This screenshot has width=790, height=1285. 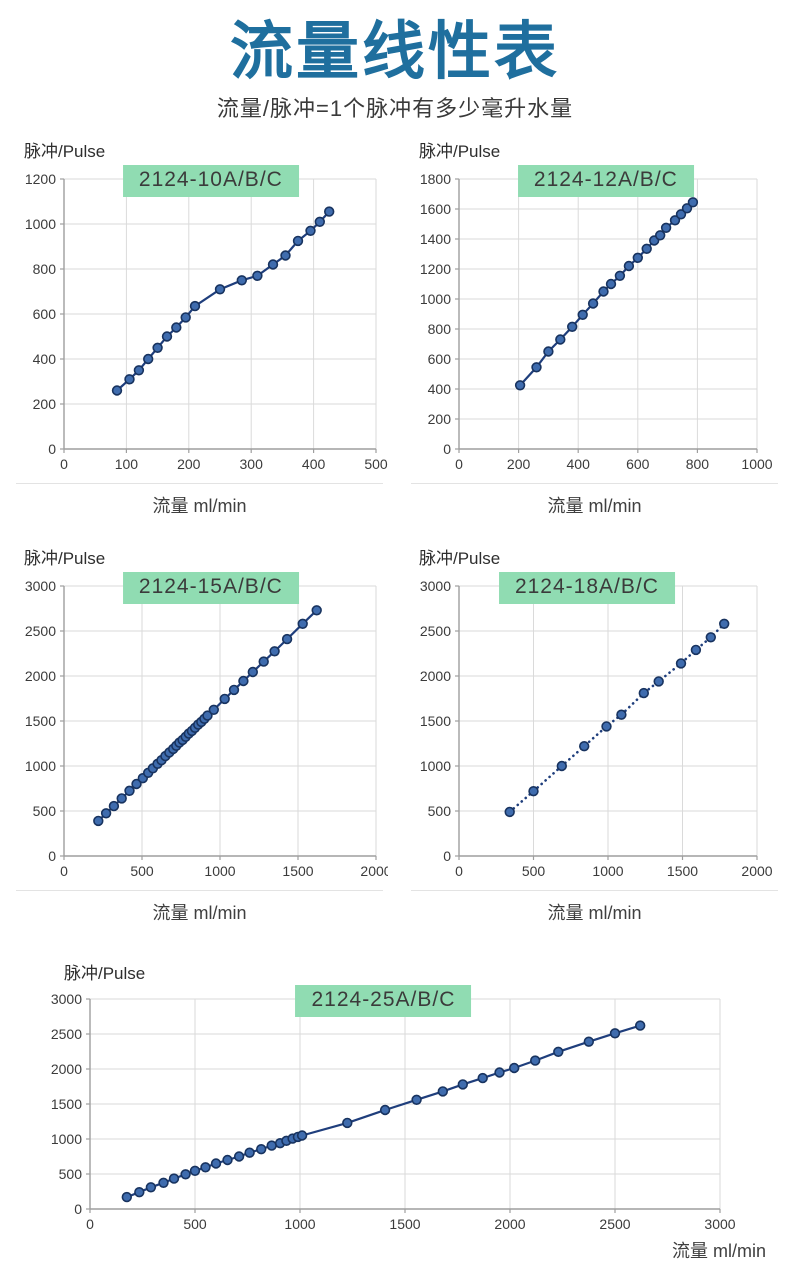 I want to click on svg-text: 1400, so click(x=435, y=239).